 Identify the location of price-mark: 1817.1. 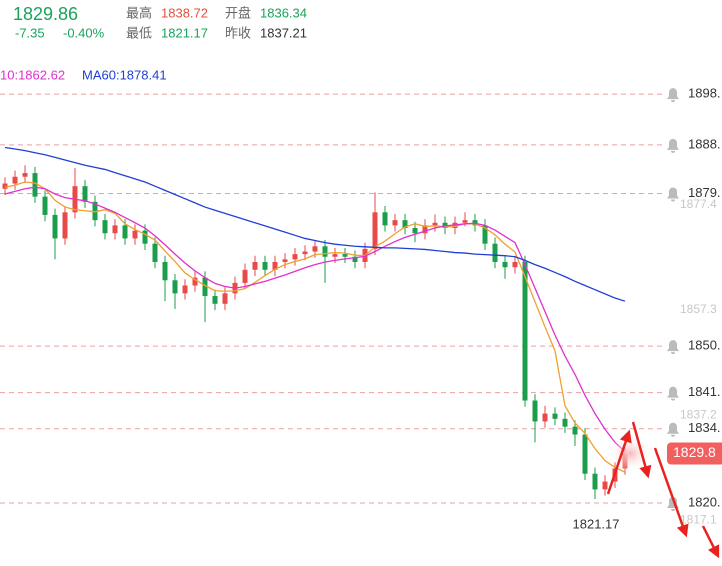
(698, 519).